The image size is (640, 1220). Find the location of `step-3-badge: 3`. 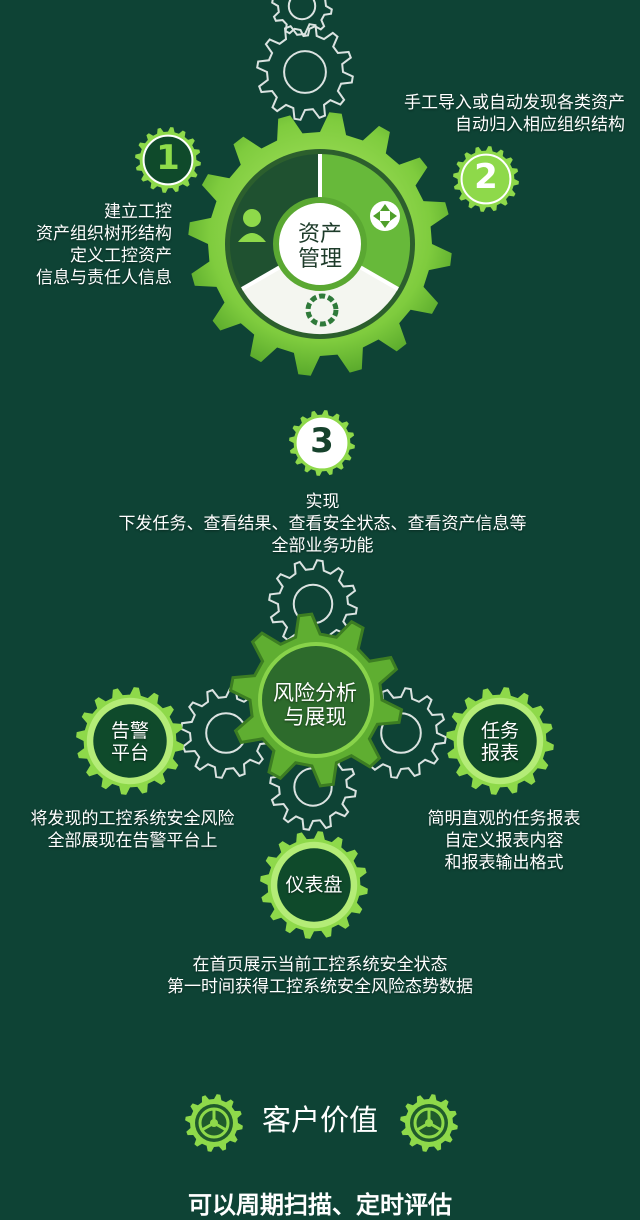

step-3-badge: 3 is located at coordinates (322, 443).